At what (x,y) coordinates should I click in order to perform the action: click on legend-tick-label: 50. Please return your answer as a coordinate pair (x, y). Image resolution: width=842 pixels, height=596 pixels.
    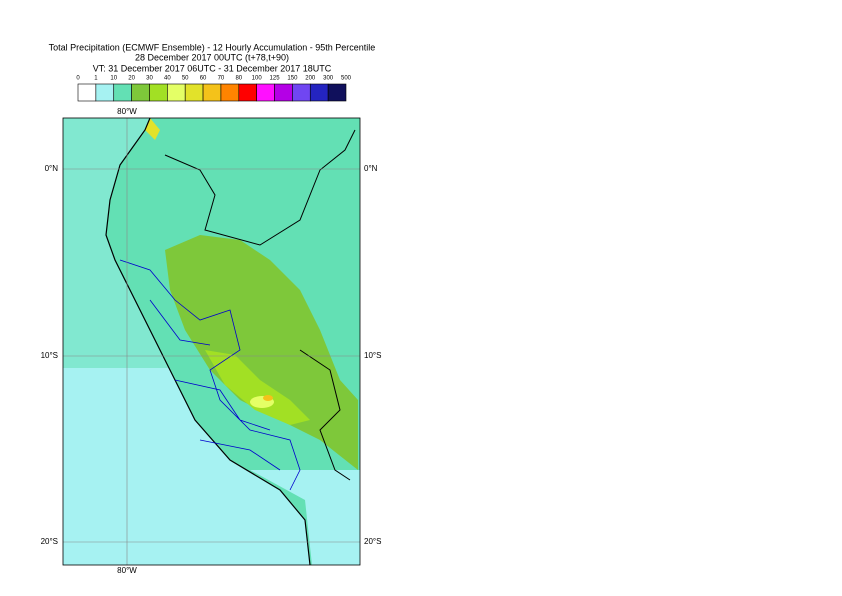
    Looking at the image, I should click on (185, 79).